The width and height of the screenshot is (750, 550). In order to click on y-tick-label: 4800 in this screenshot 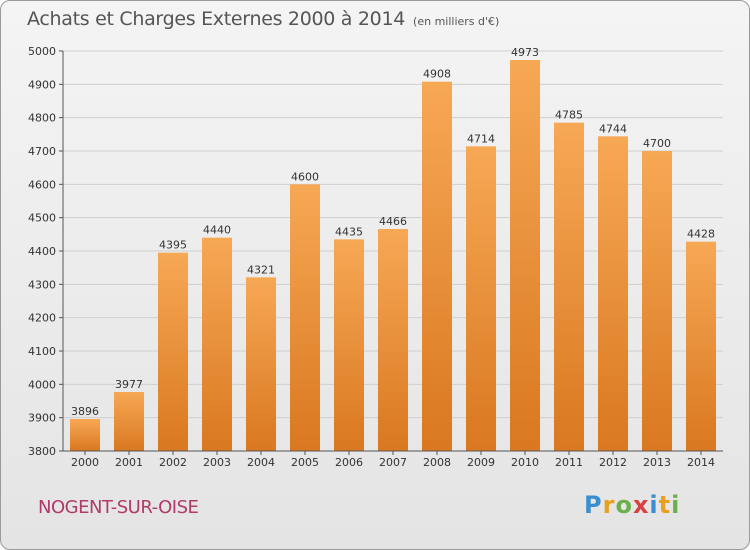, I will do `click(42, 118)`.